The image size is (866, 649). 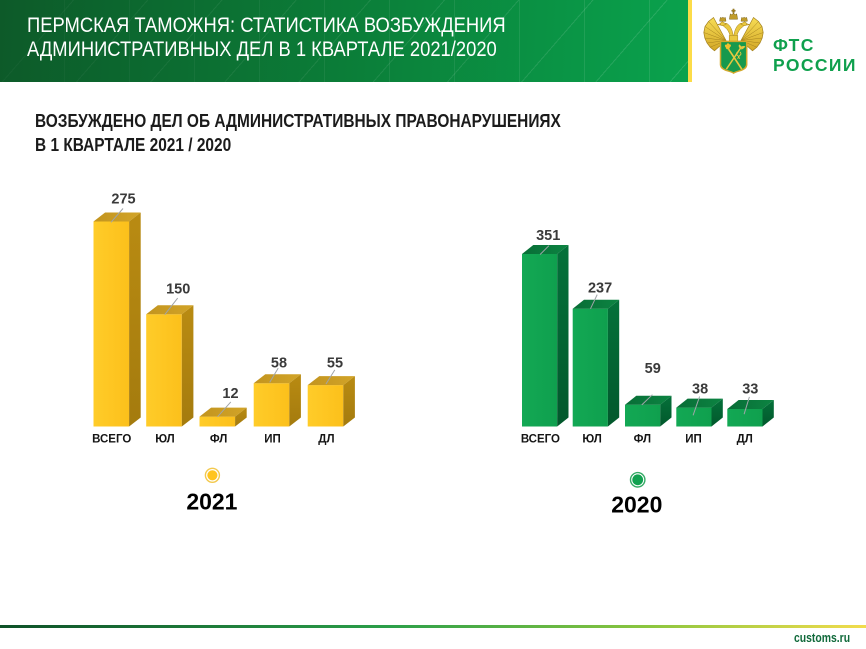 What do you see at coordinates (279, 364) in the screenshot?
I see `svg-text: 58` at bounding box center [279, 364].